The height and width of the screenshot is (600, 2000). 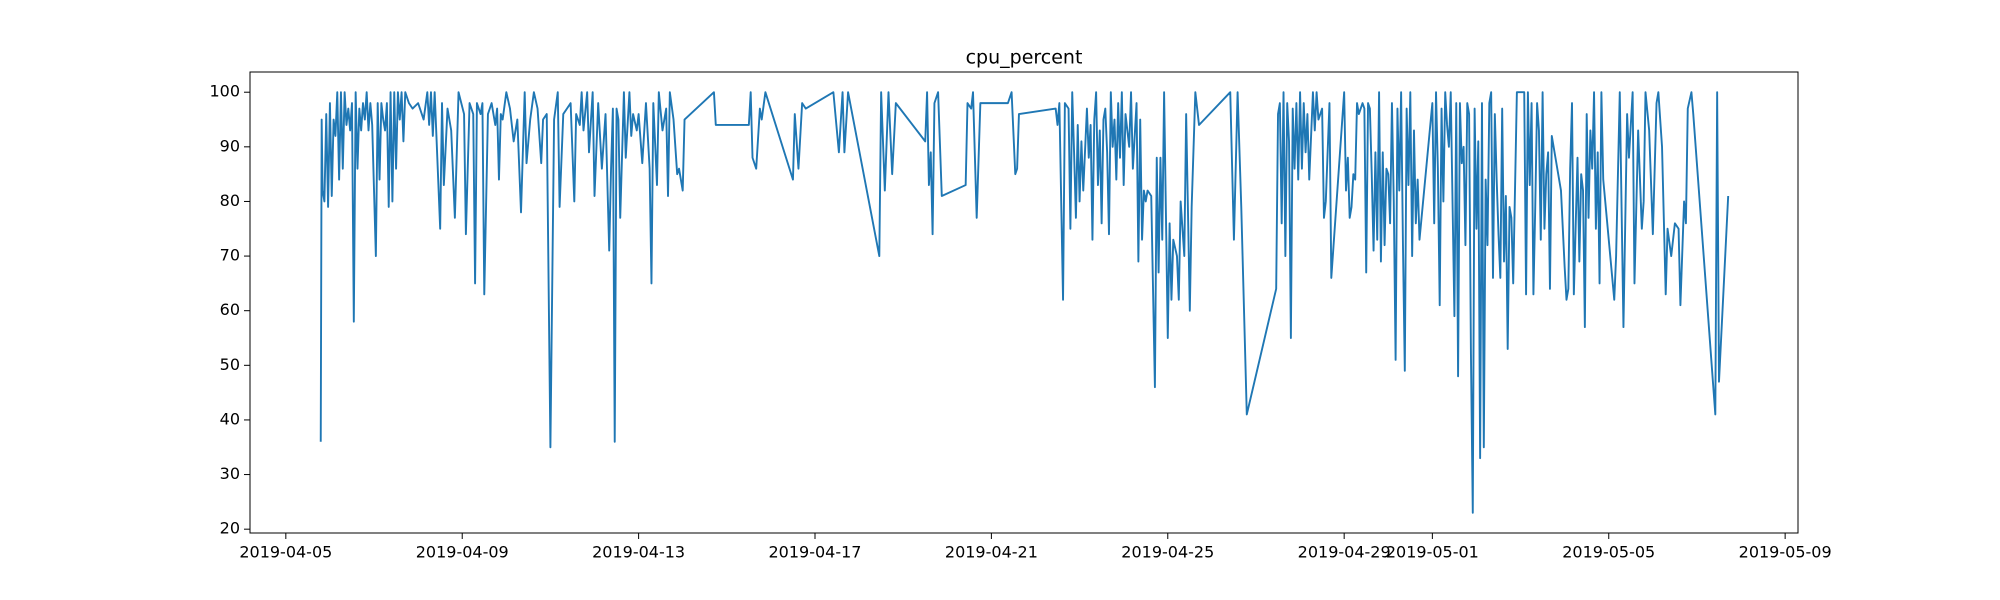 I want to click on y-tick-label: 20, so click(x=230, y=528).